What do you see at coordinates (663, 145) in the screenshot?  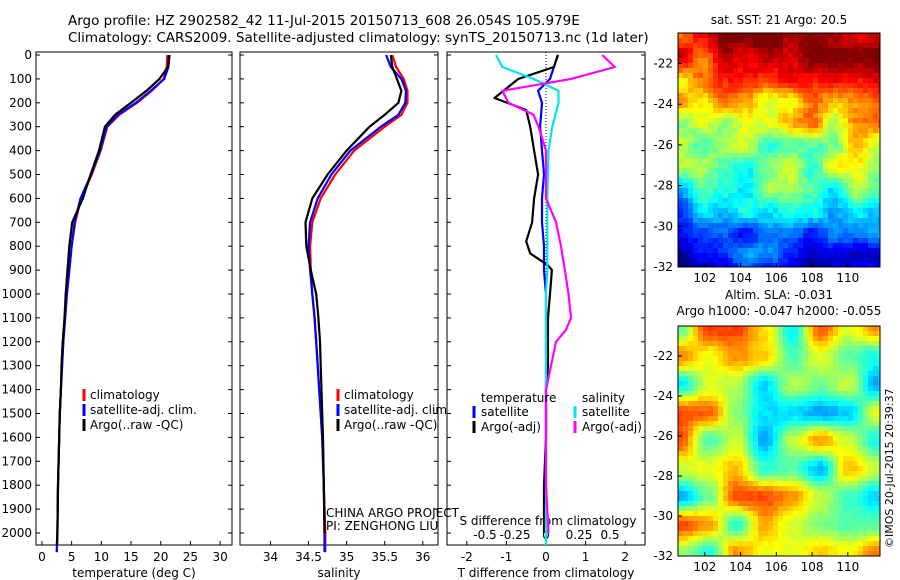 I see `y-tick-label: -26` at bounding box center [663, 145].